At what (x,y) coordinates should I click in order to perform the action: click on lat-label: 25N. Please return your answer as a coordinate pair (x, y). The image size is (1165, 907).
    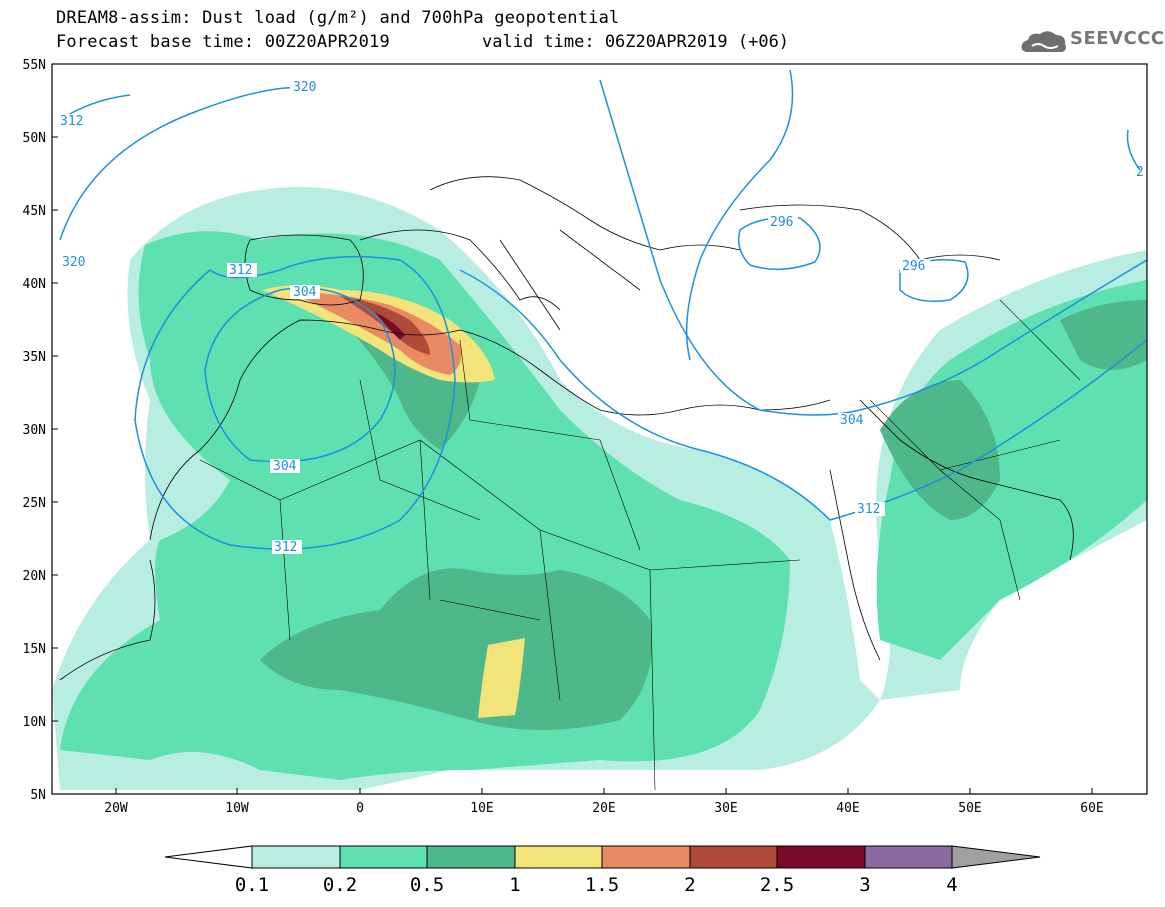
    Looking at the image, I should click on (34, 503).